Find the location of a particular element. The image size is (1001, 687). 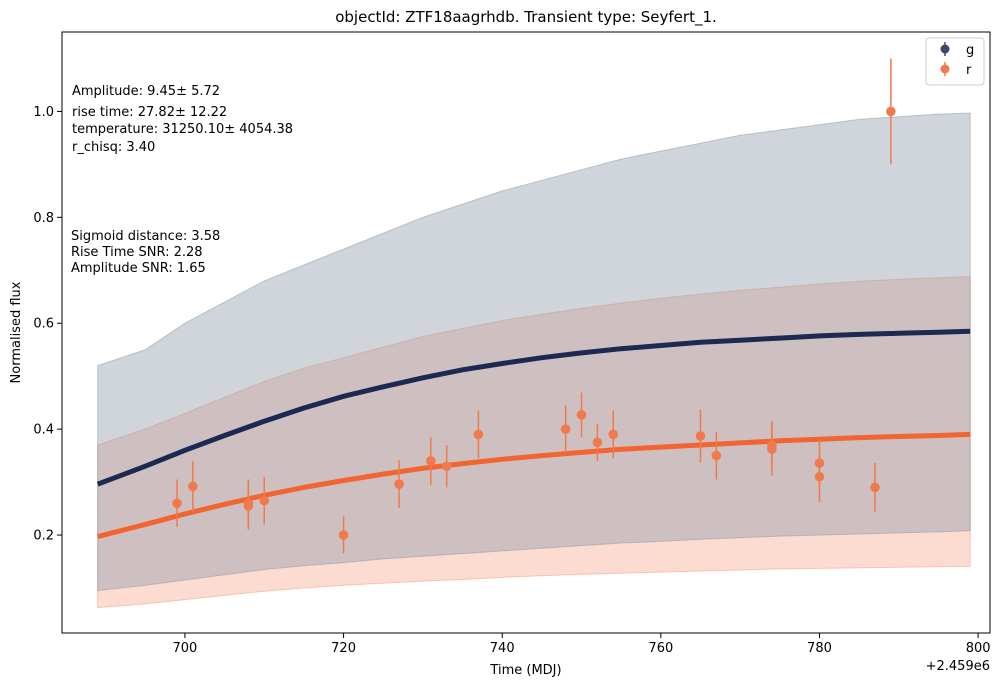

legend-entry-r: r is located at coordinates (956, 70).